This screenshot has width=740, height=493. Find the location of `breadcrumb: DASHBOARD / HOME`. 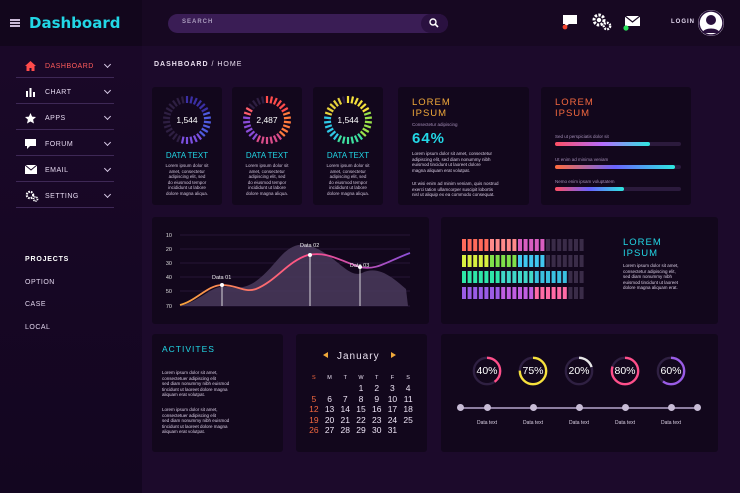

breadcrumb: DASHBOARD / HOME is located at coordinates (198, 64).